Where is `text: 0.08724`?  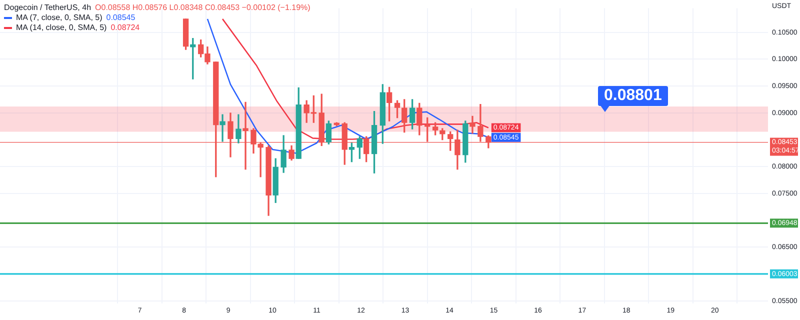
text: 0.08724 is located at coordinates (125, 27).